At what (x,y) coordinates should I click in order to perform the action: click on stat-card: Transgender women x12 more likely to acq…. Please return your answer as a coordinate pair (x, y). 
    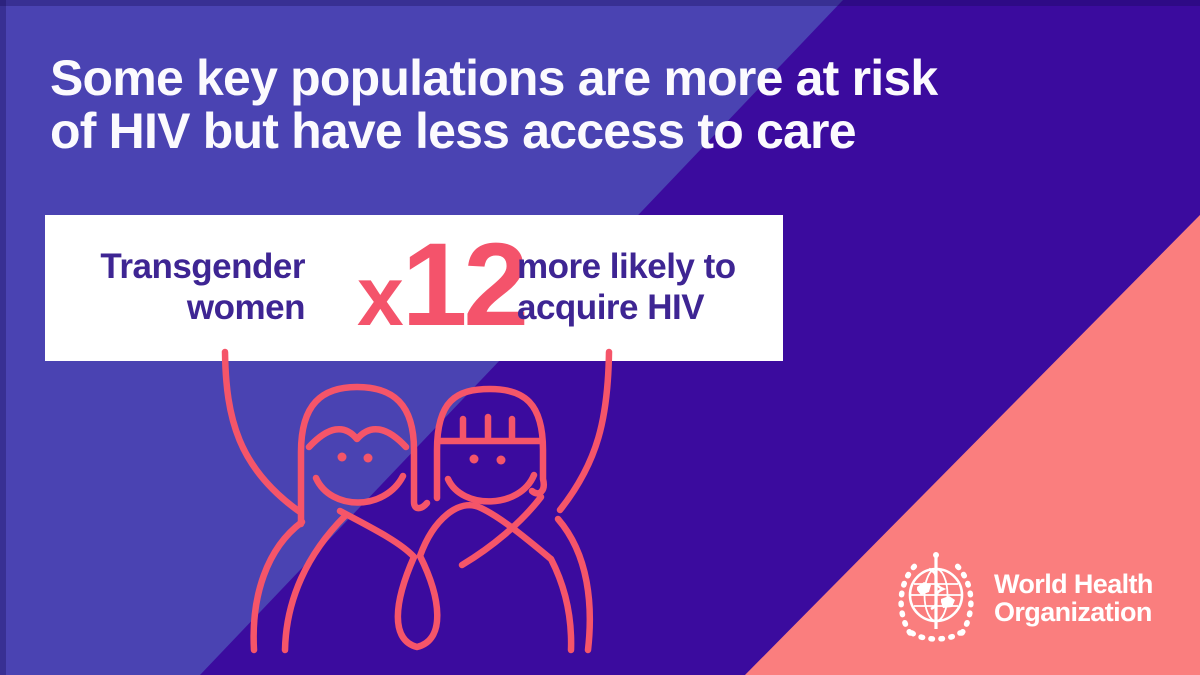
    Looking at the image, I should click on (414, 288).